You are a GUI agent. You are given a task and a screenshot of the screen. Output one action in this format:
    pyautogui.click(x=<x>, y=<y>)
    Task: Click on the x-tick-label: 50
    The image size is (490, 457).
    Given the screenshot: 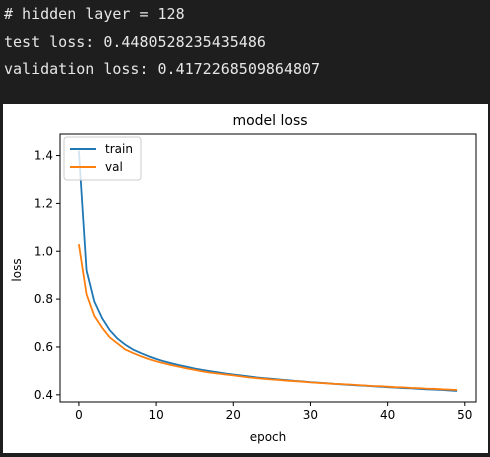 What is the action you would take?
    pyautogui.click(x=464, y=415)
    